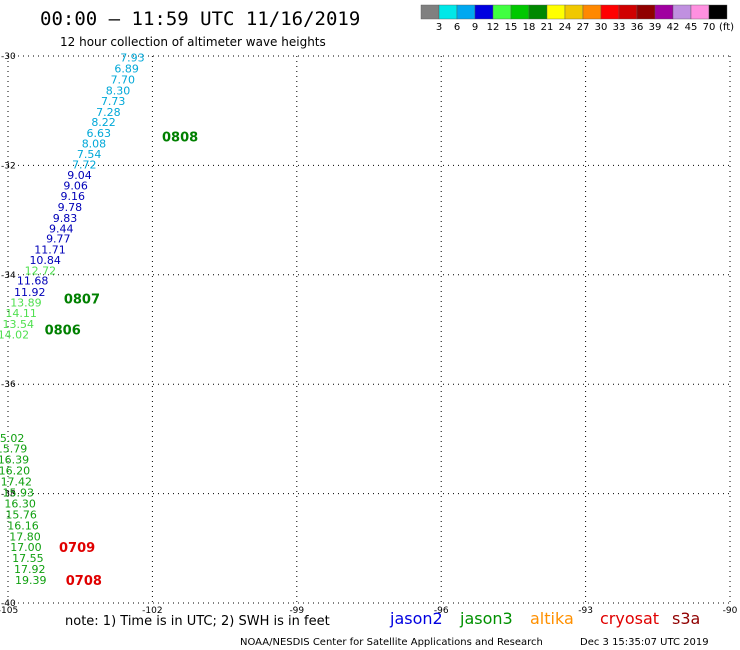 This screenshot has height=650, width=740. Describe the element at coordinates (552, 618) in the screenshot. I see `satellite-label-altika: altika` at that location.